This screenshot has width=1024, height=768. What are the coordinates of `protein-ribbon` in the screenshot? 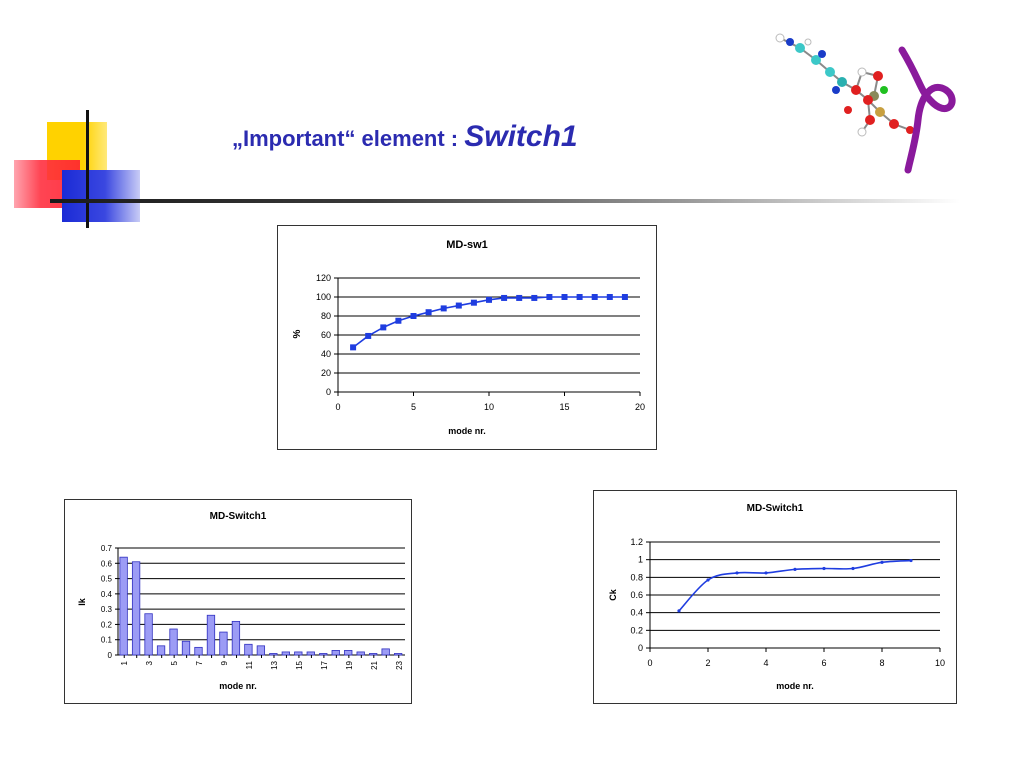 It's located at (927, 110).